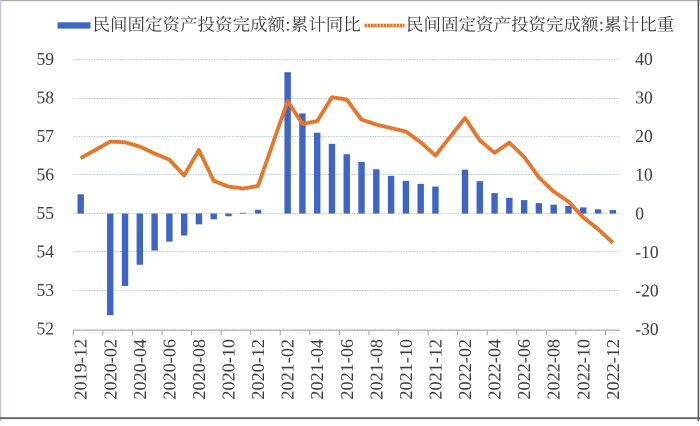 This screenshot has width=700, height=426. I want to click on svg-text: 2022-08, so click(554, 369).